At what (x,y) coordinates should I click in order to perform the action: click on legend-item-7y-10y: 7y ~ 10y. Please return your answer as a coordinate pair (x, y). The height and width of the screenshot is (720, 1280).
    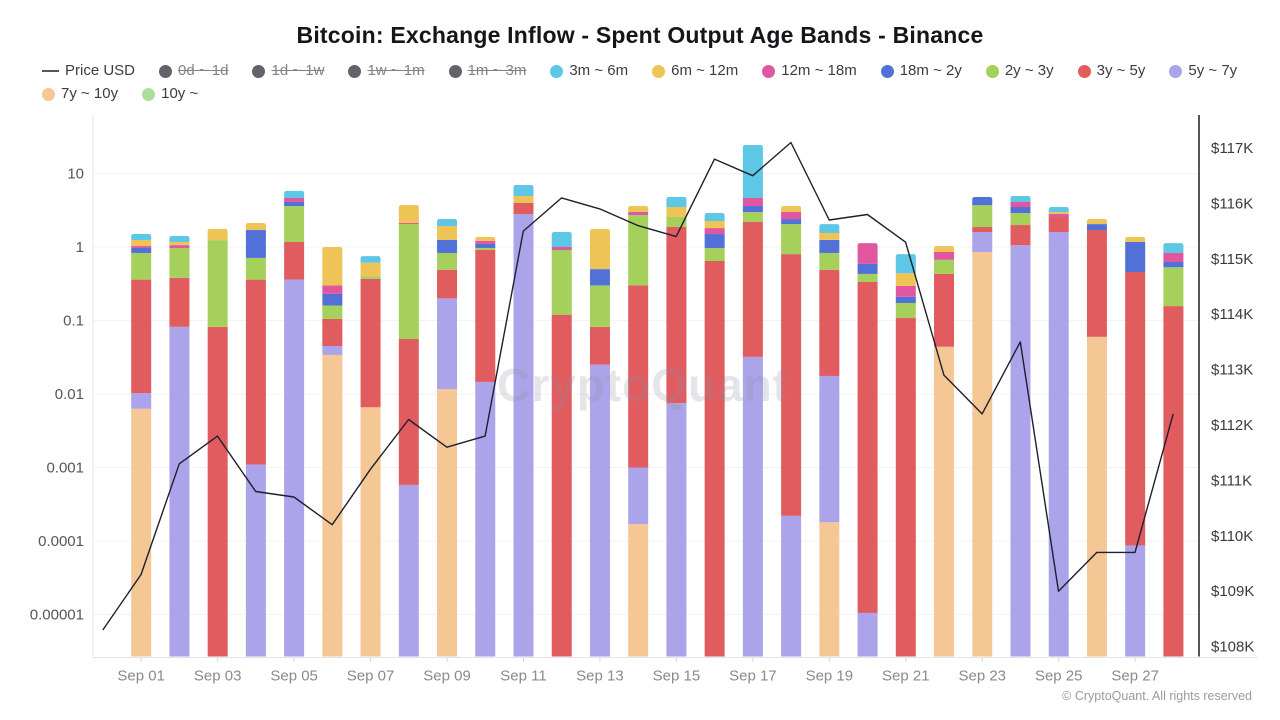
    Looking at the image, I should click on (80, 94).